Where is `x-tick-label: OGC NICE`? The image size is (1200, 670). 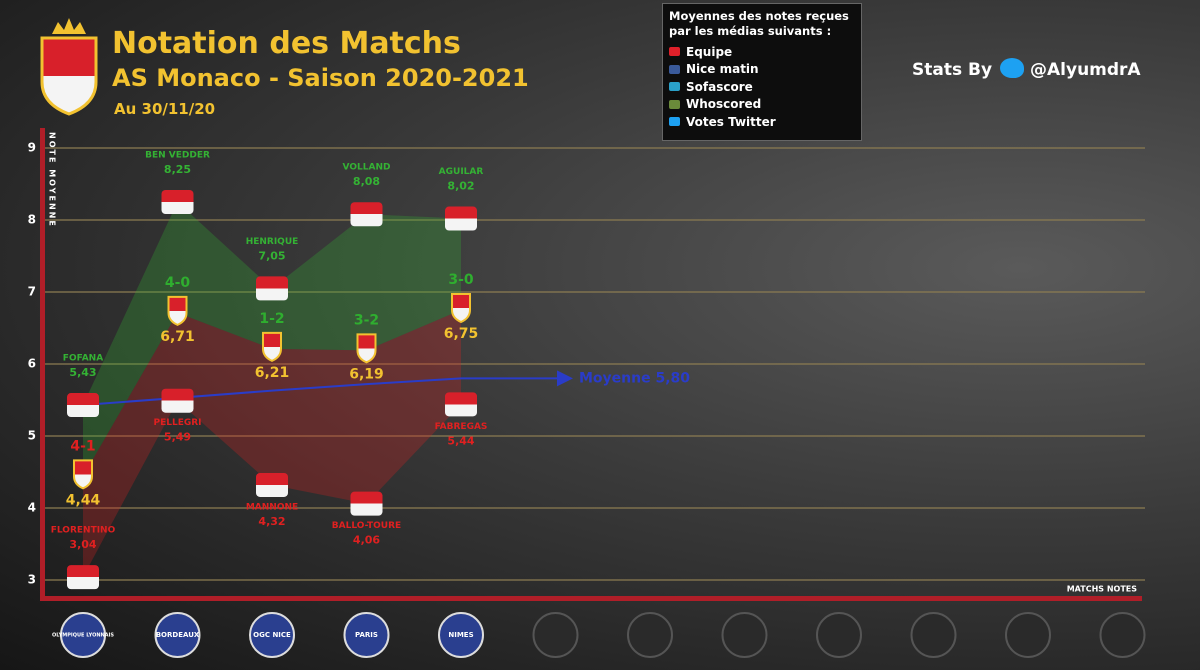
x-tick-label: OGC NICE is located at coordinates (272, 635).